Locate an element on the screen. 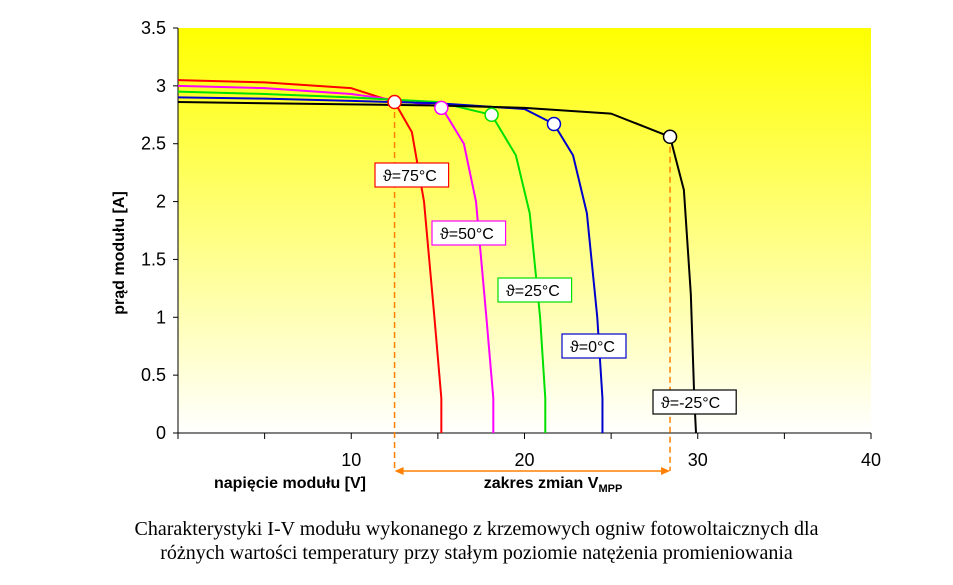  y-tick-label: 2 is located at coordinates (161, 202).